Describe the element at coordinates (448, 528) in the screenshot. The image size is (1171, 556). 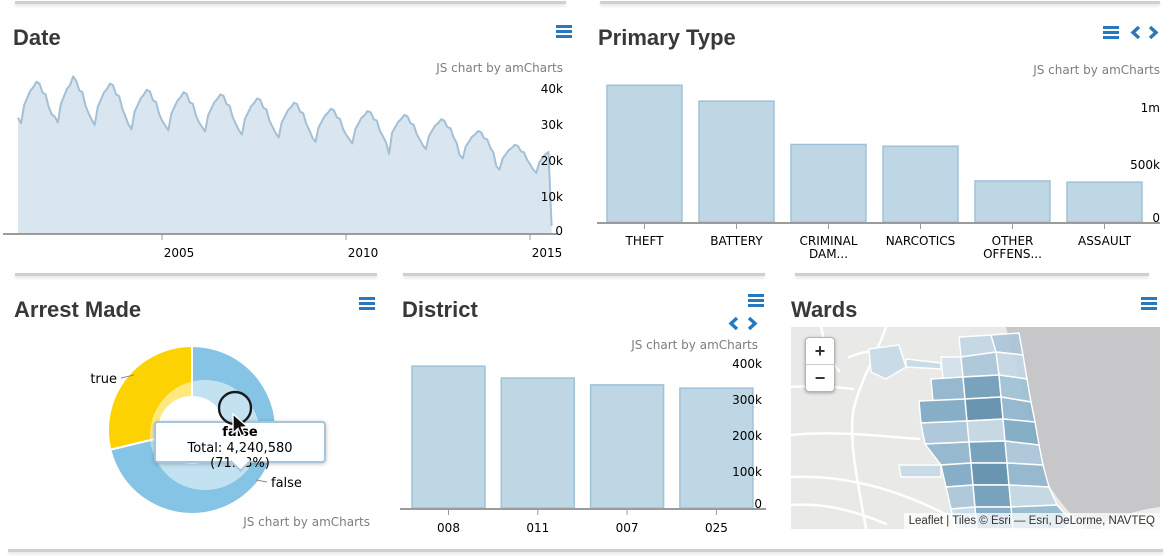
I see `svg-text: 008` at that location.